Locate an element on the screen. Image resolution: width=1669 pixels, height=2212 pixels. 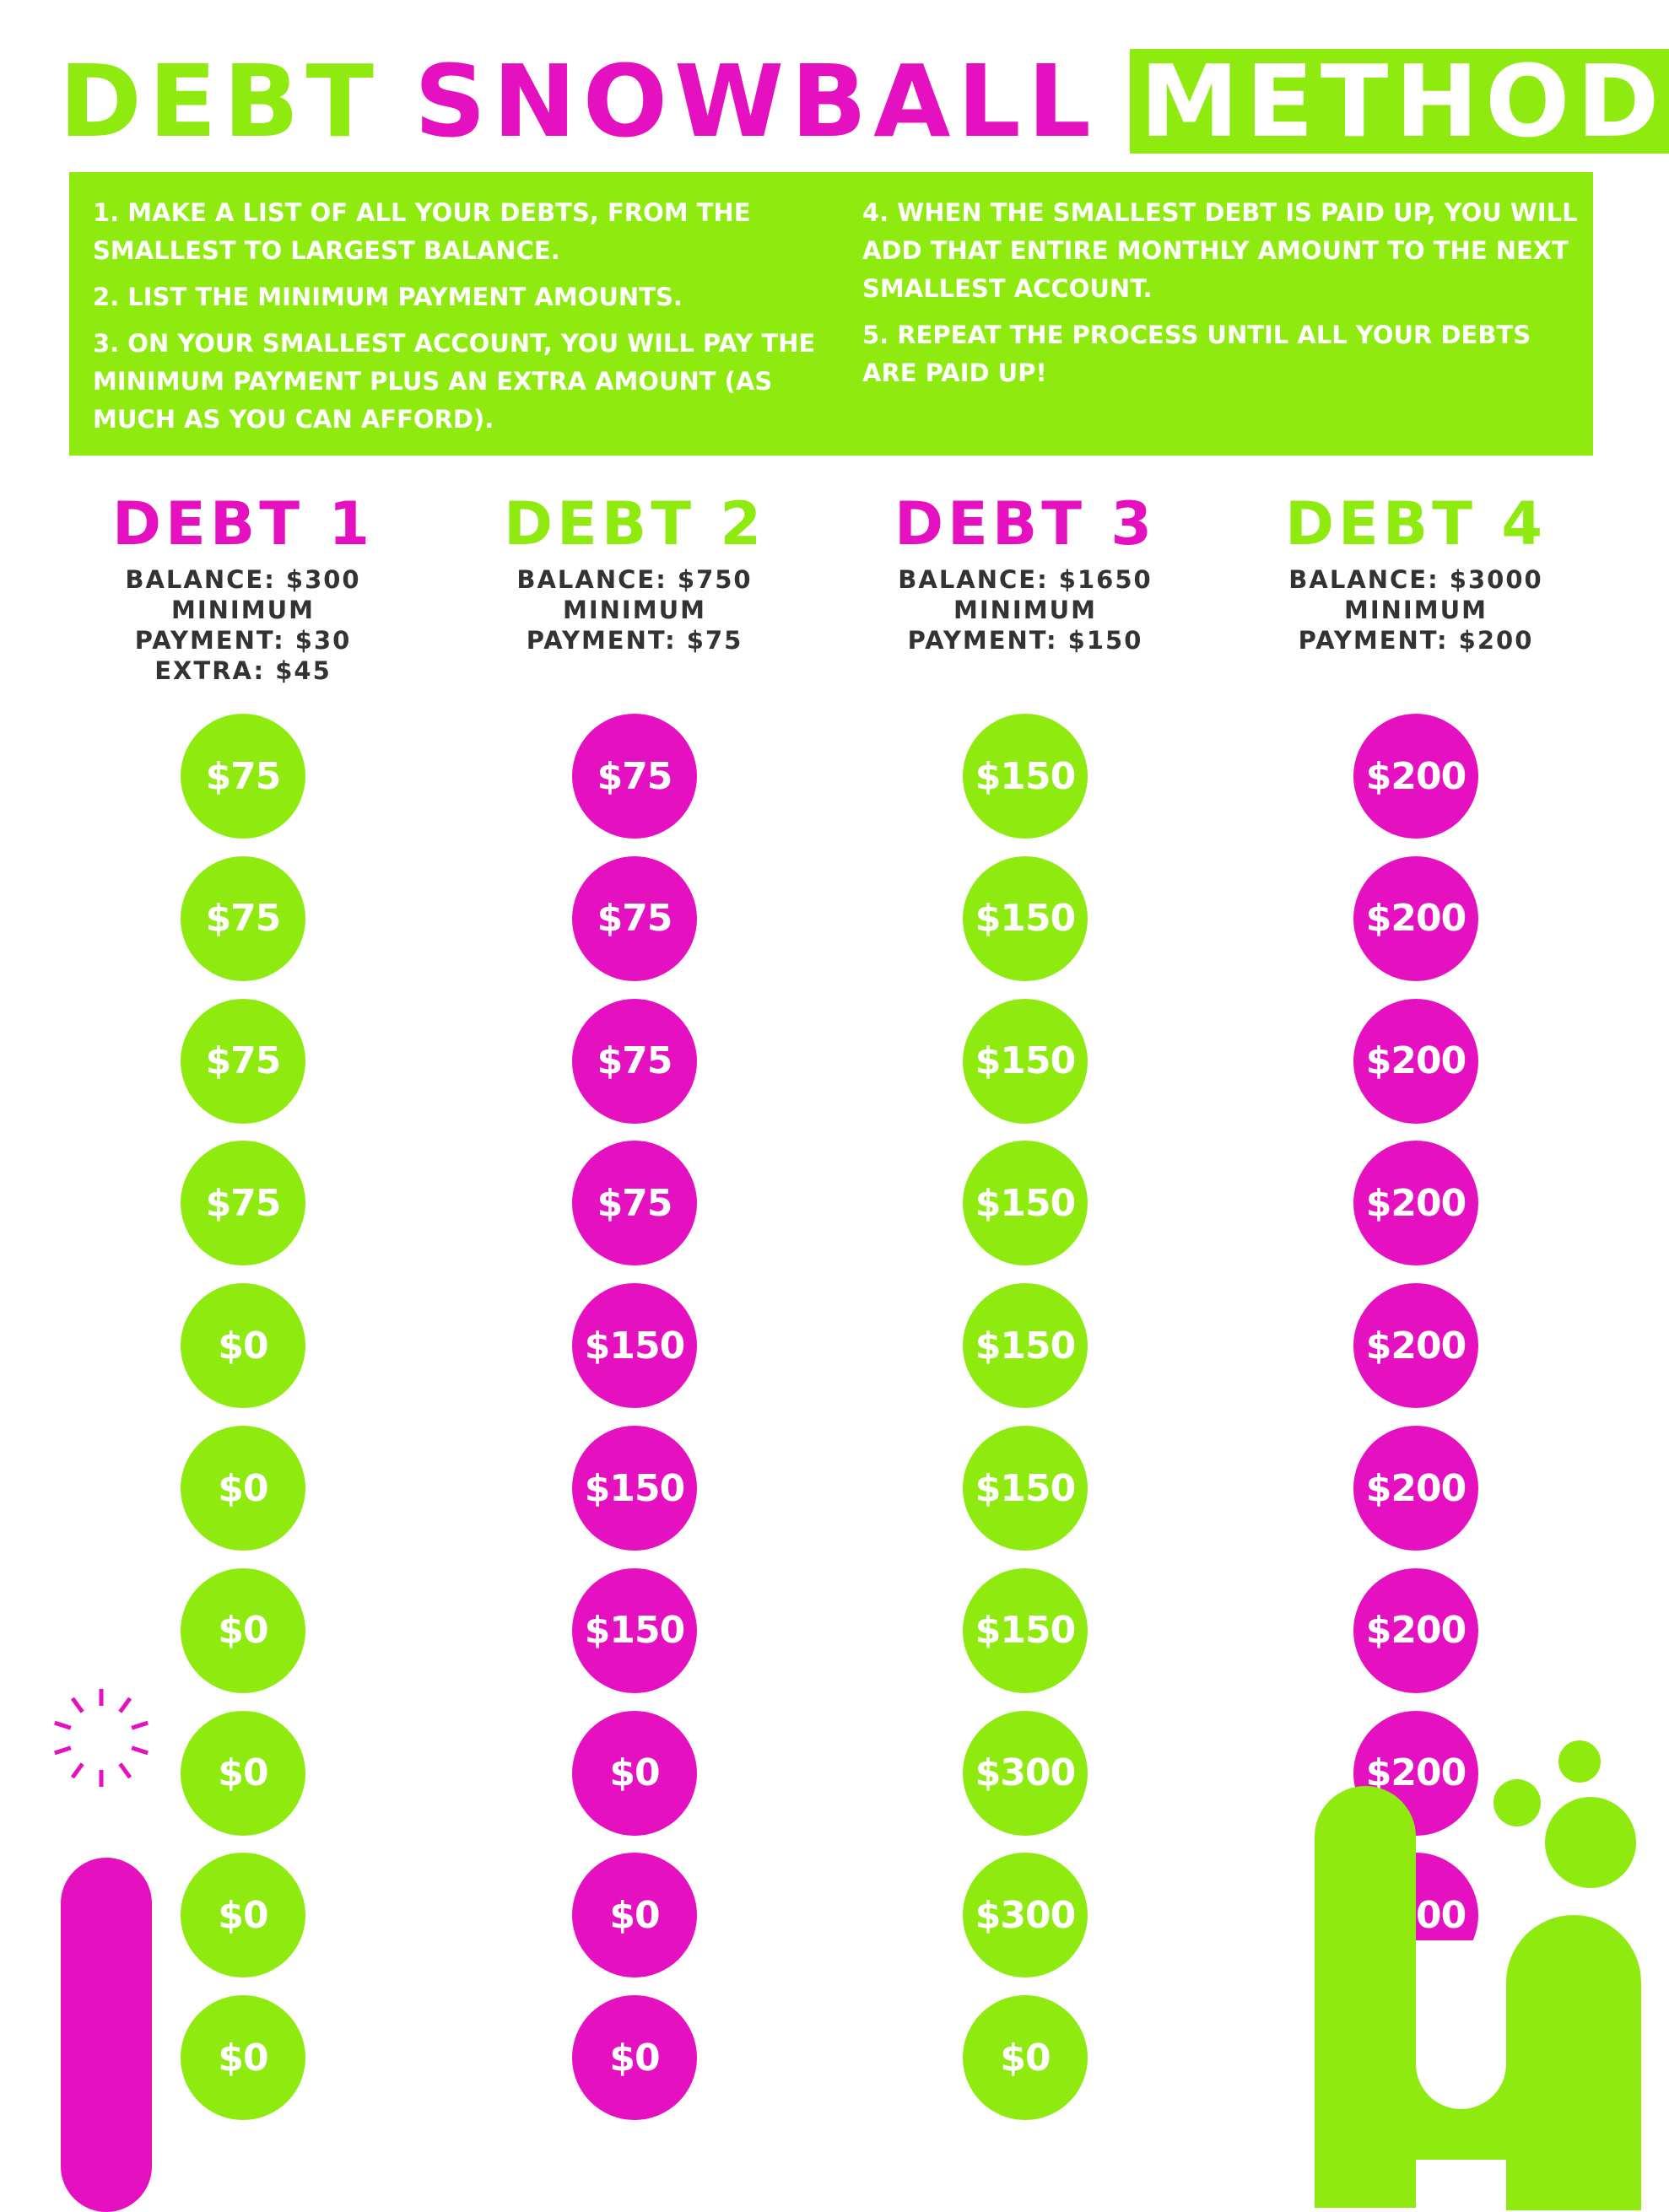
title-method: METHOD is located at coordinates (1399, 101).